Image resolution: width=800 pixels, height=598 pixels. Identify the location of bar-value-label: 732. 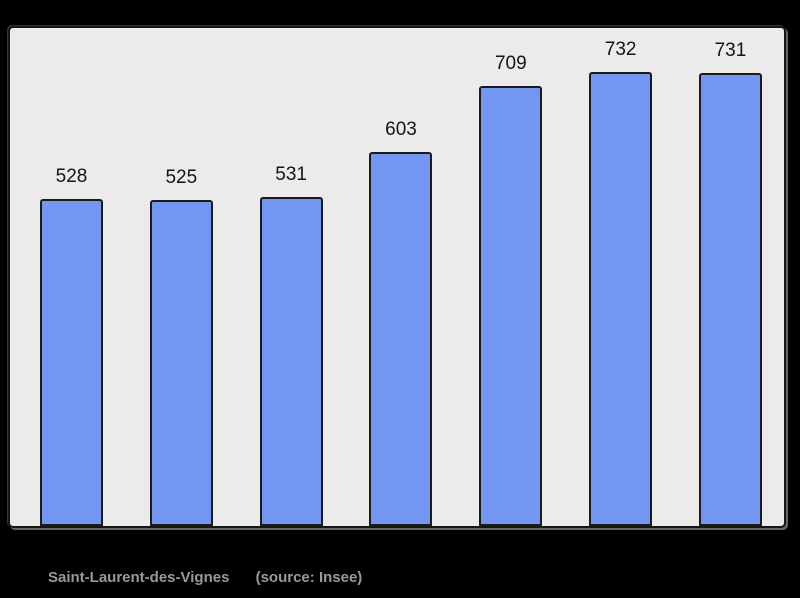
(620, 49).